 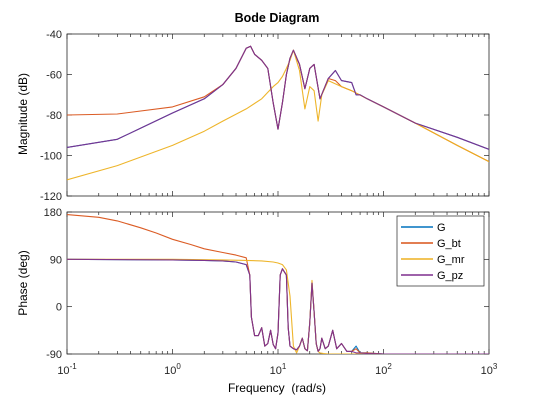 I want to click on y-tick-label: 180, so click(x=53, y=213).